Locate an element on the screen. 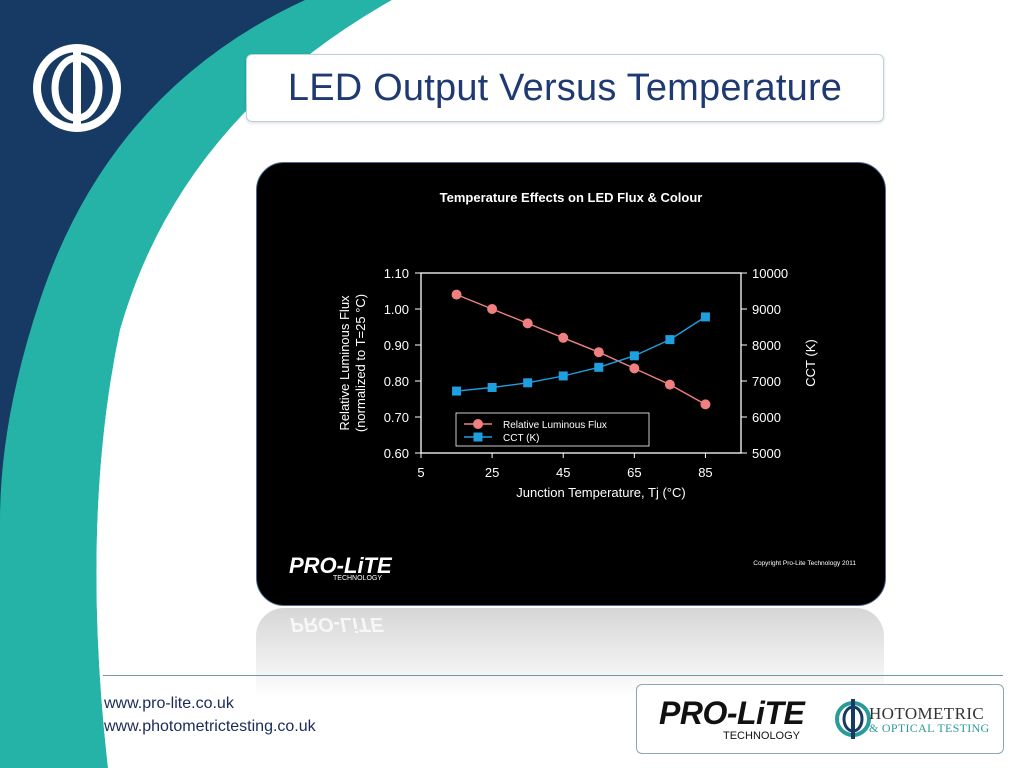 Image resolution: width=1024 pixels, height=768 pixels. photometric-word: HOTOMETRIC is located at coordinates (927, 713).